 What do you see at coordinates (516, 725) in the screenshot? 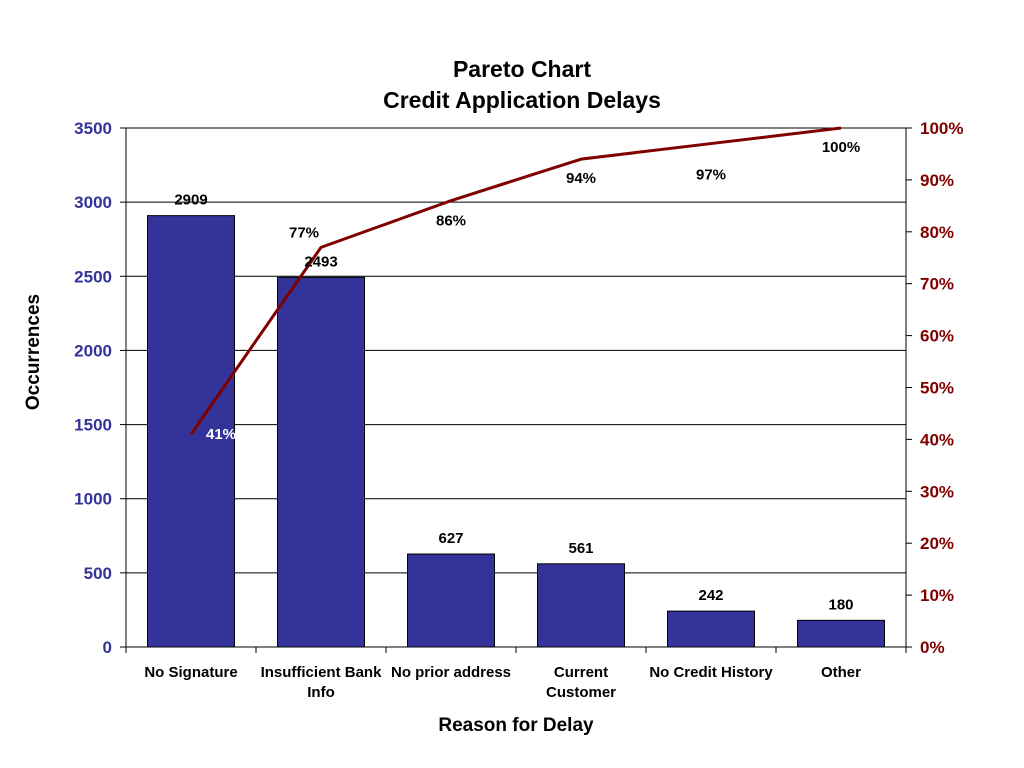
I see `x-axis-label: Reason for Delay` at bounding box center [516, 725].